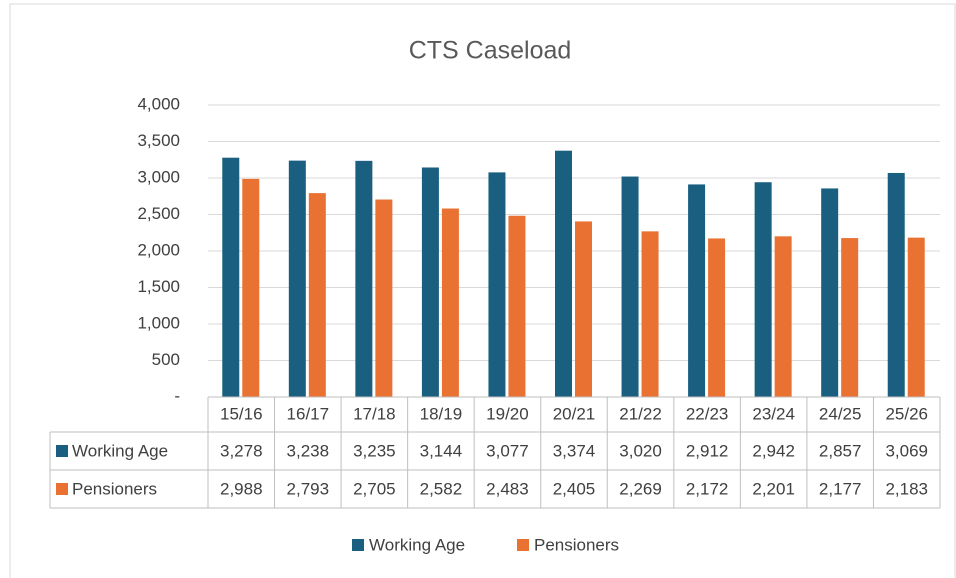 The width and height of the screenshot is (956, 578). I want to click on y-tick-label: 500, so click(166, 359).